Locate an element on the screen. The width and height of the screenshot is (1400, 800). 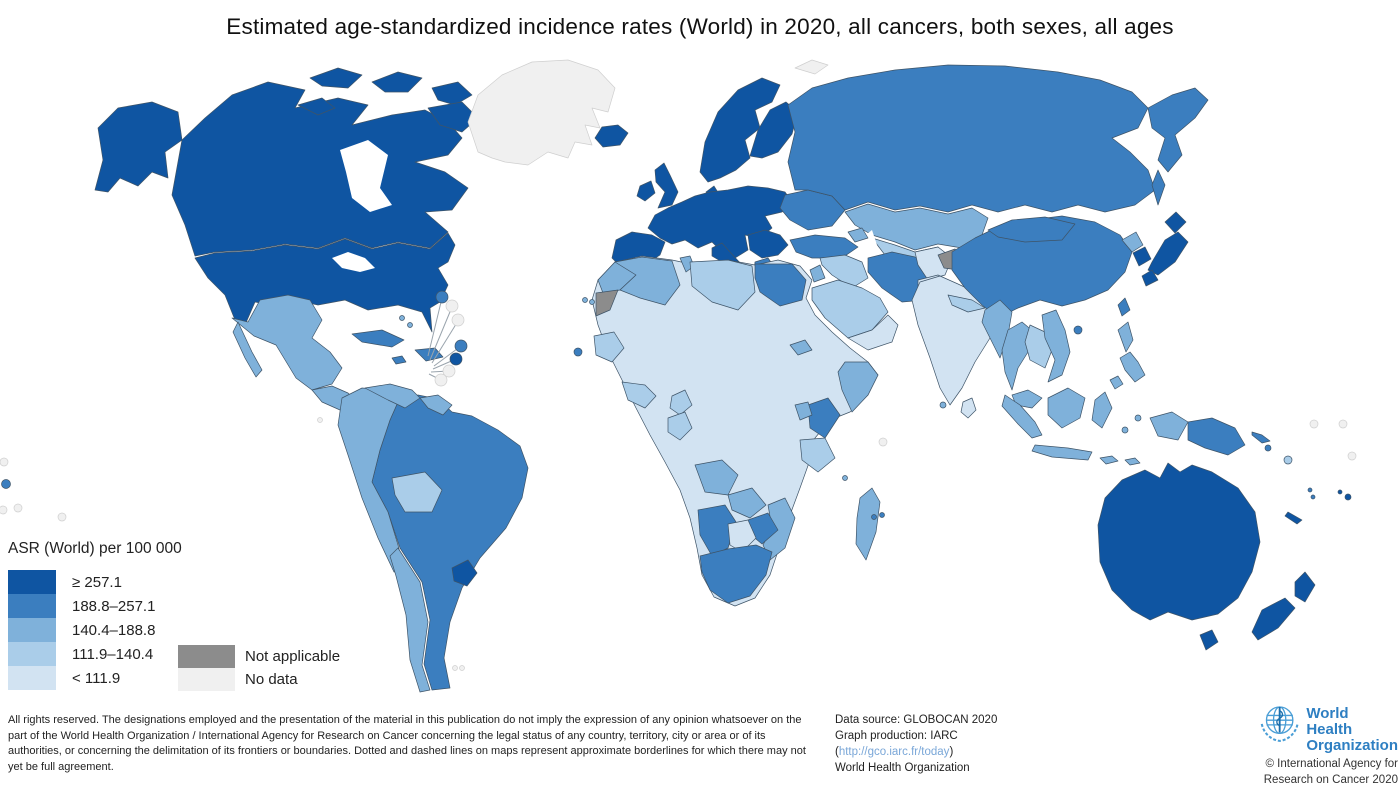
region-egypt is located at coordinates (780, 285).